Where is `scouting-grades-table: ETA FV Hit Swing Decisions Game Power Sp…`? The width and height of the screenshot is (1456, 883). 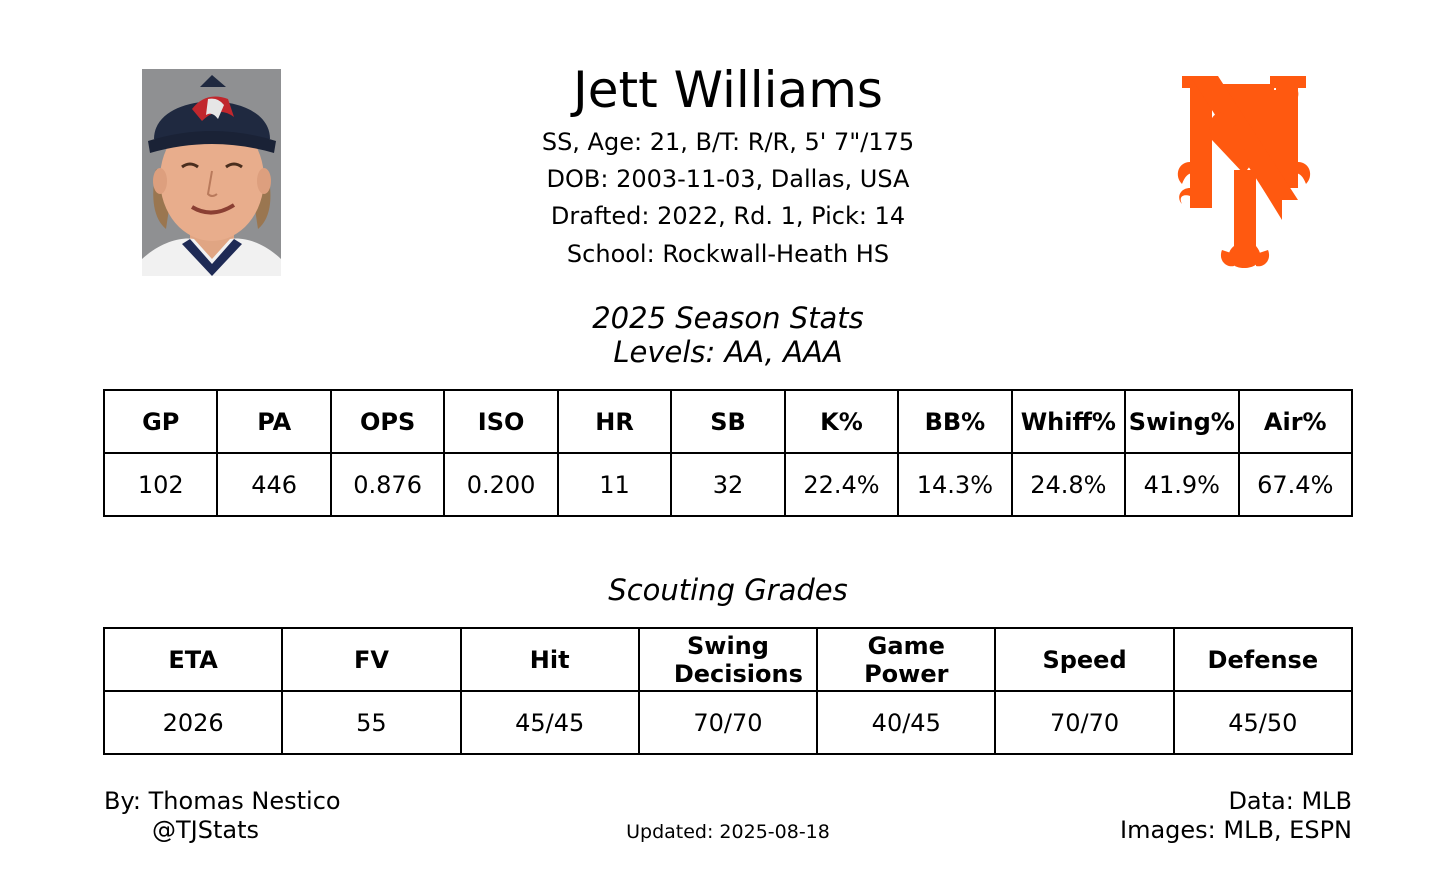
scouting-grades-table: ETA FV Hit Swing Decisions Game Power Sp… is located at coordinates (728, 691).